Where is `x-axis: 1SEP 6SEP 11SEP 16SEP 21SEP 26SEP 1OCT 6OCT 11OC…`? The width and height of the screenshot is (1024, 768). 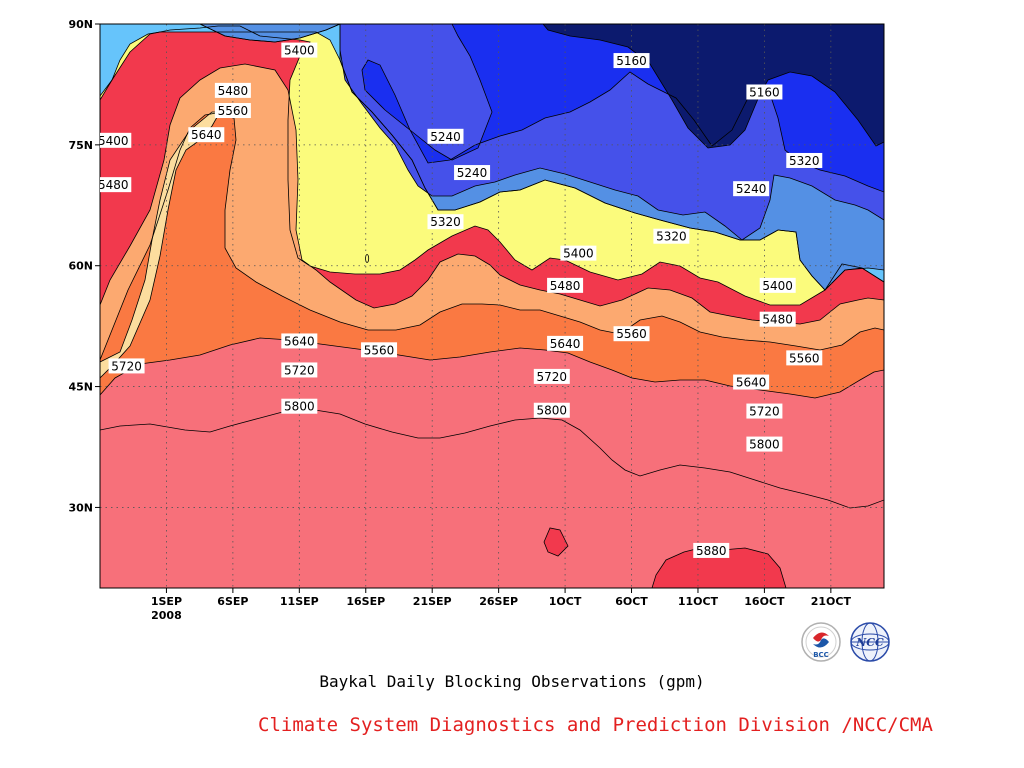
x-axis: 1SEP 6SEP 11SEP 16SEP 21SEP 26SEP 1OCT 6OCT 11OC… is located at coordinates (501, 605).